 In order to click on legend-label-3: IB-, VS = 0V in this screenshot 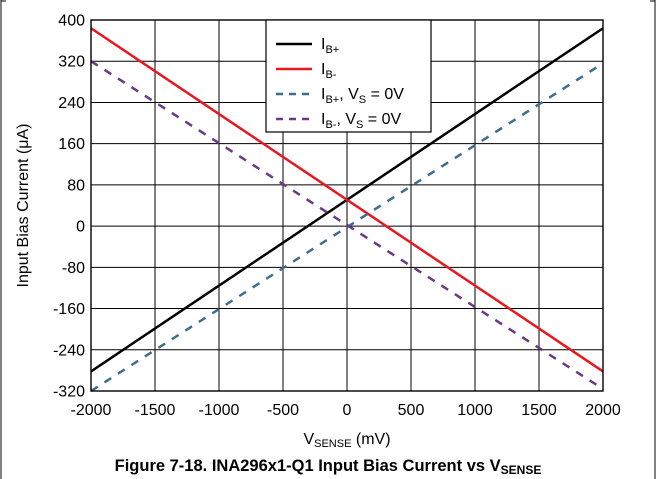, I will do `click(361, 121)`.